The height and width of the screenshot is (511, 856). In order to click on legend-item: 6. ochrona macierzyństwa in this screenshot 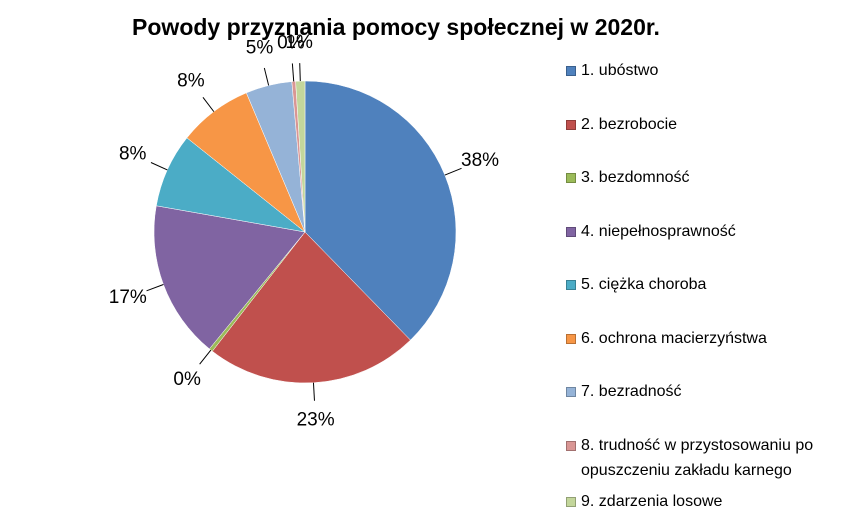, I will do `click(706, 338)`.